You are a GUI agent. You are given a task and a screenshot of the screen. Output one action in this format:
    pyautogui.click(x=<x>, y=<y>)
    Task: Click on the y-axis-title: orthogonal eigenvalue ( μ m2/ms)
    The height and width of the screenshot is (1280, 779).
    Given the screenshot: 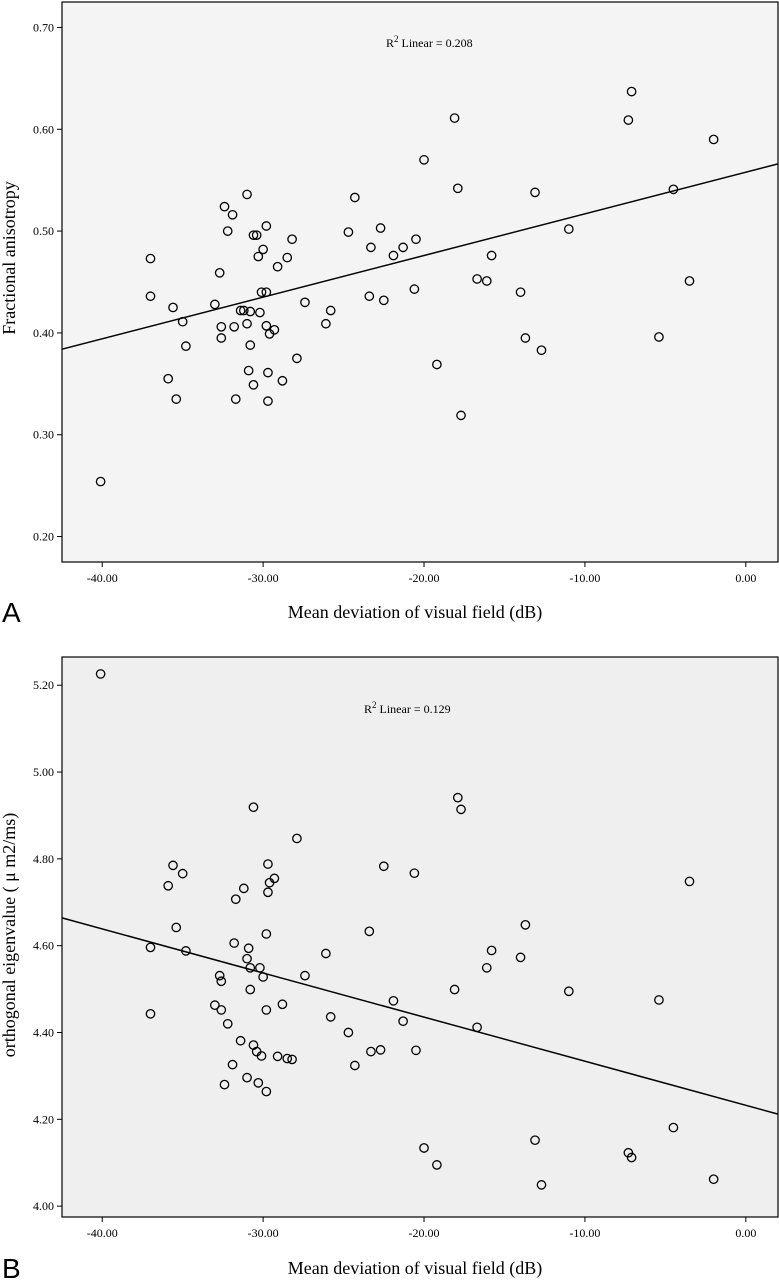 What is the action you would take?
    pyautogui.click(x=10, y=935)
    